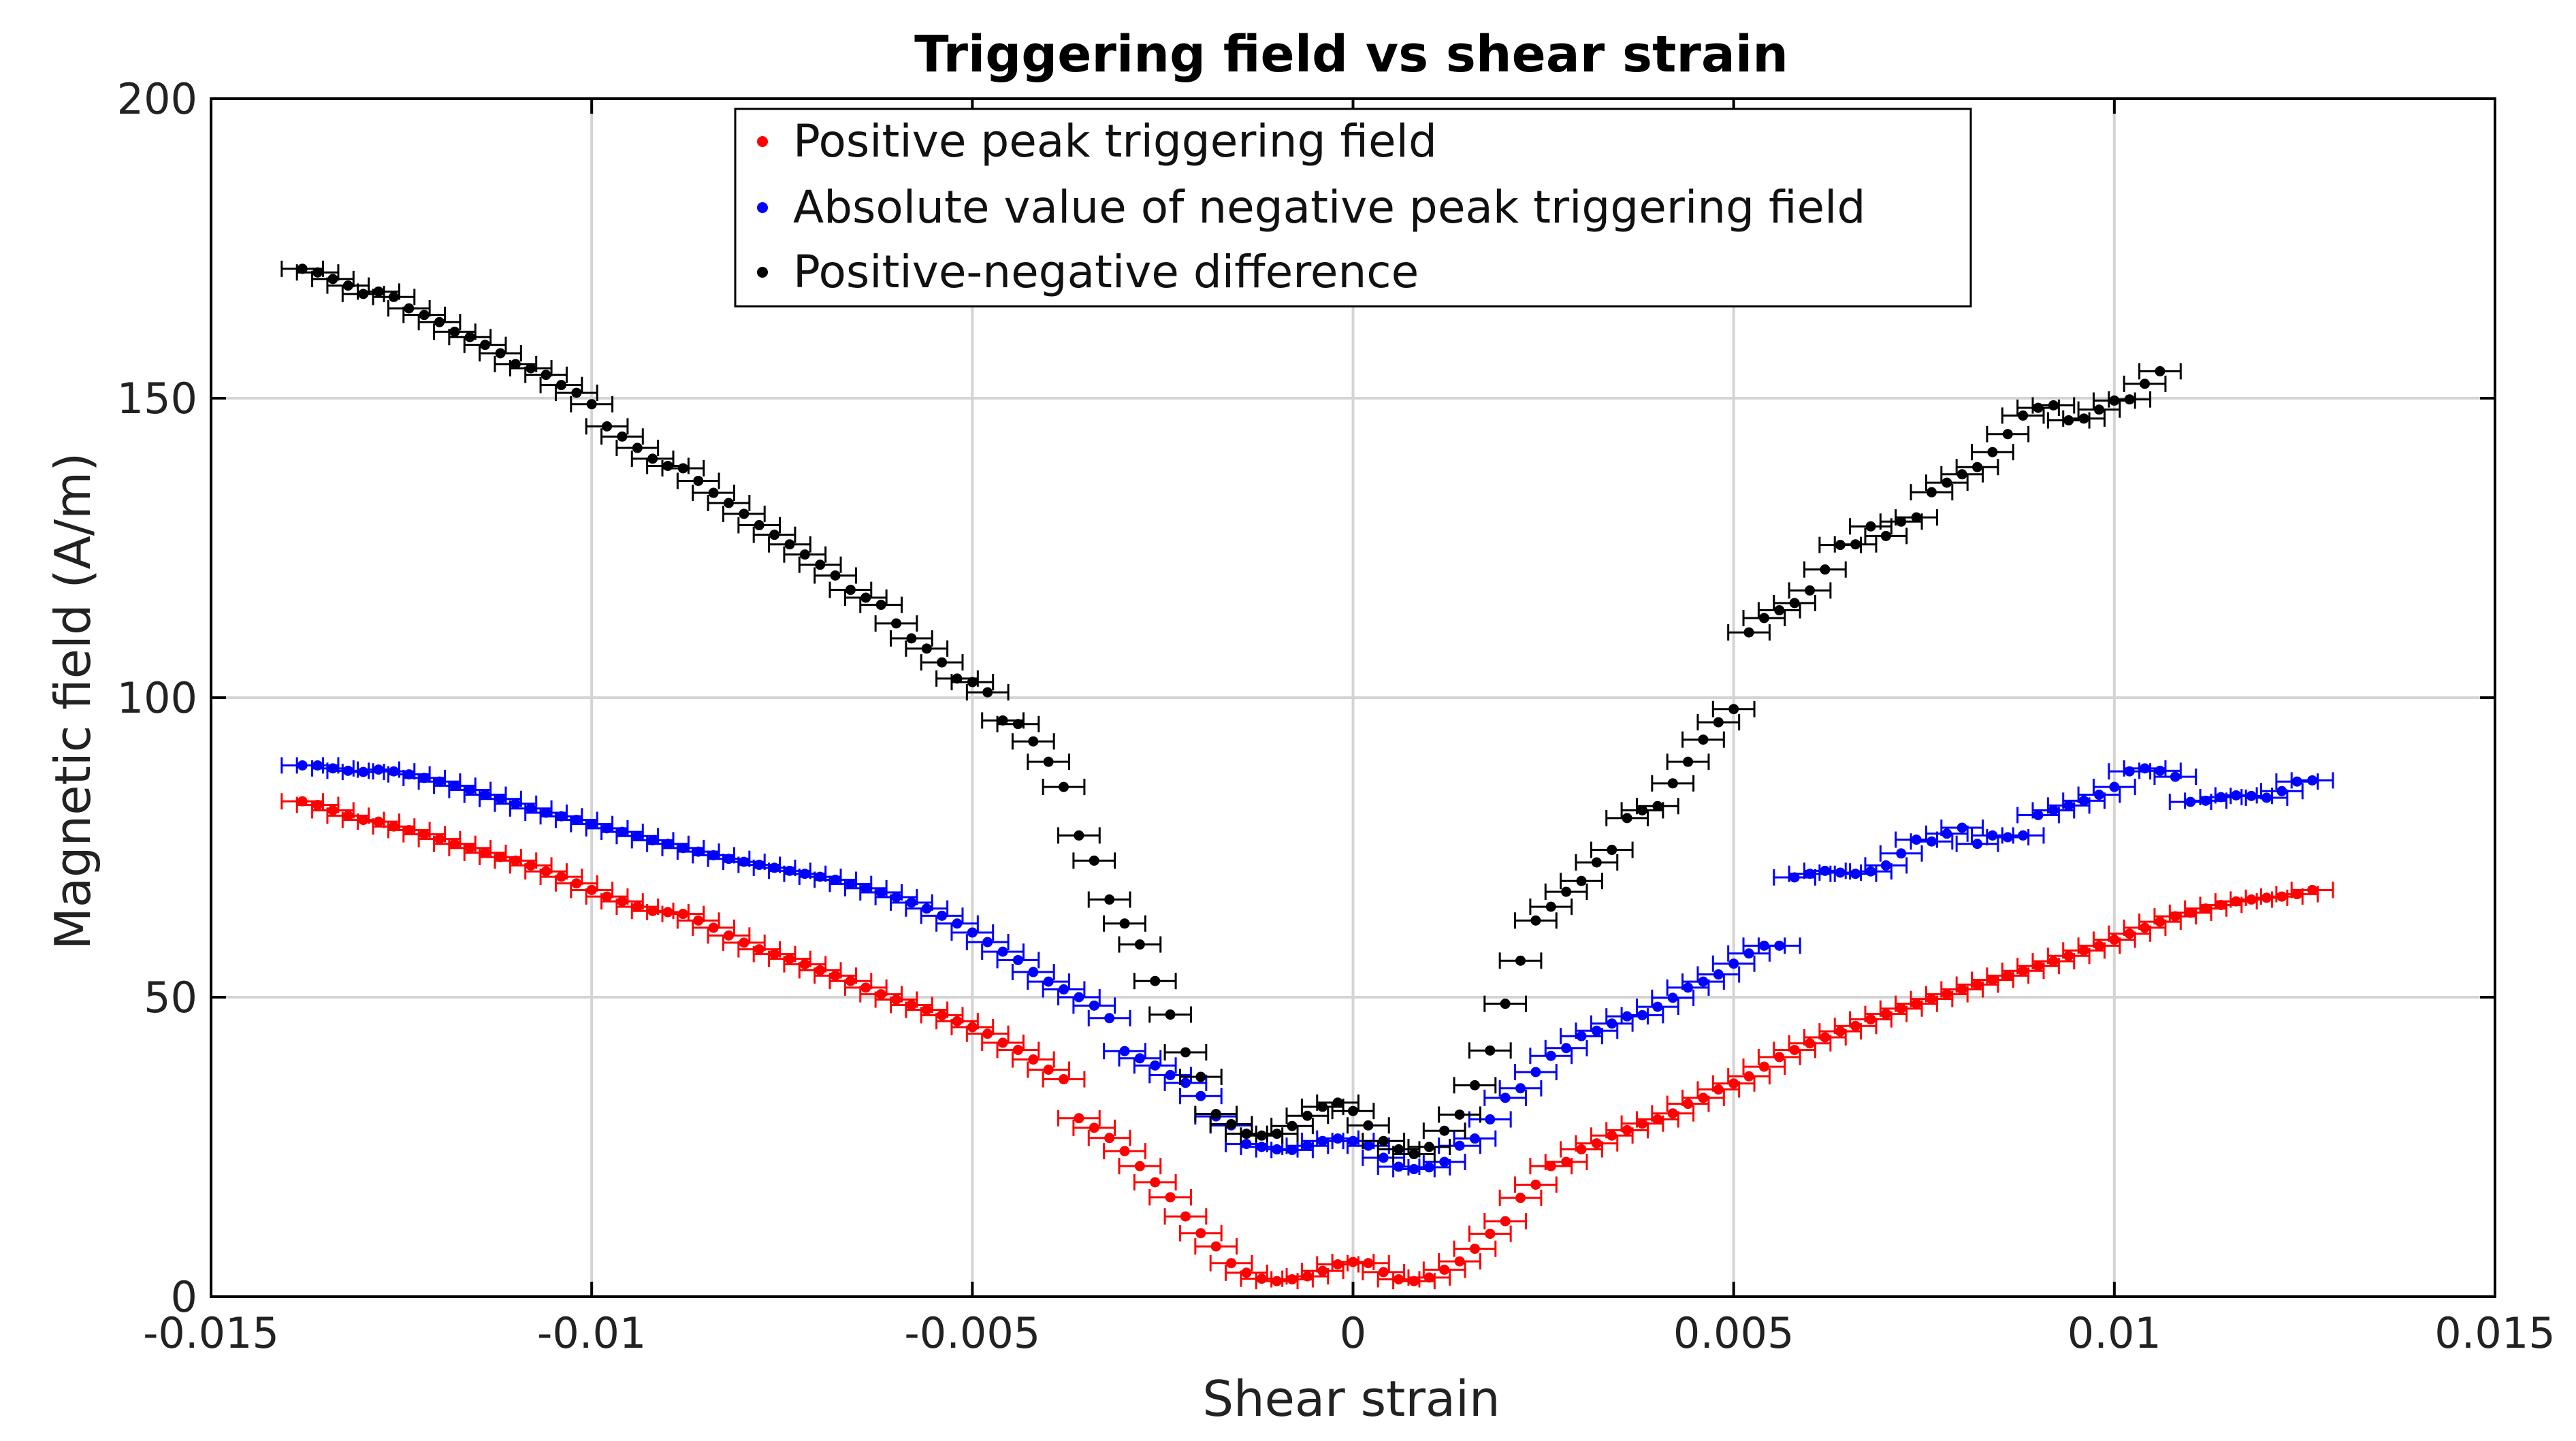 This screenshot has height=1441, width=2576. Describe the element at coordinates (1351, 54) in the screenshot. I see `chart-title: Triggering field vs shear strain` at that location.